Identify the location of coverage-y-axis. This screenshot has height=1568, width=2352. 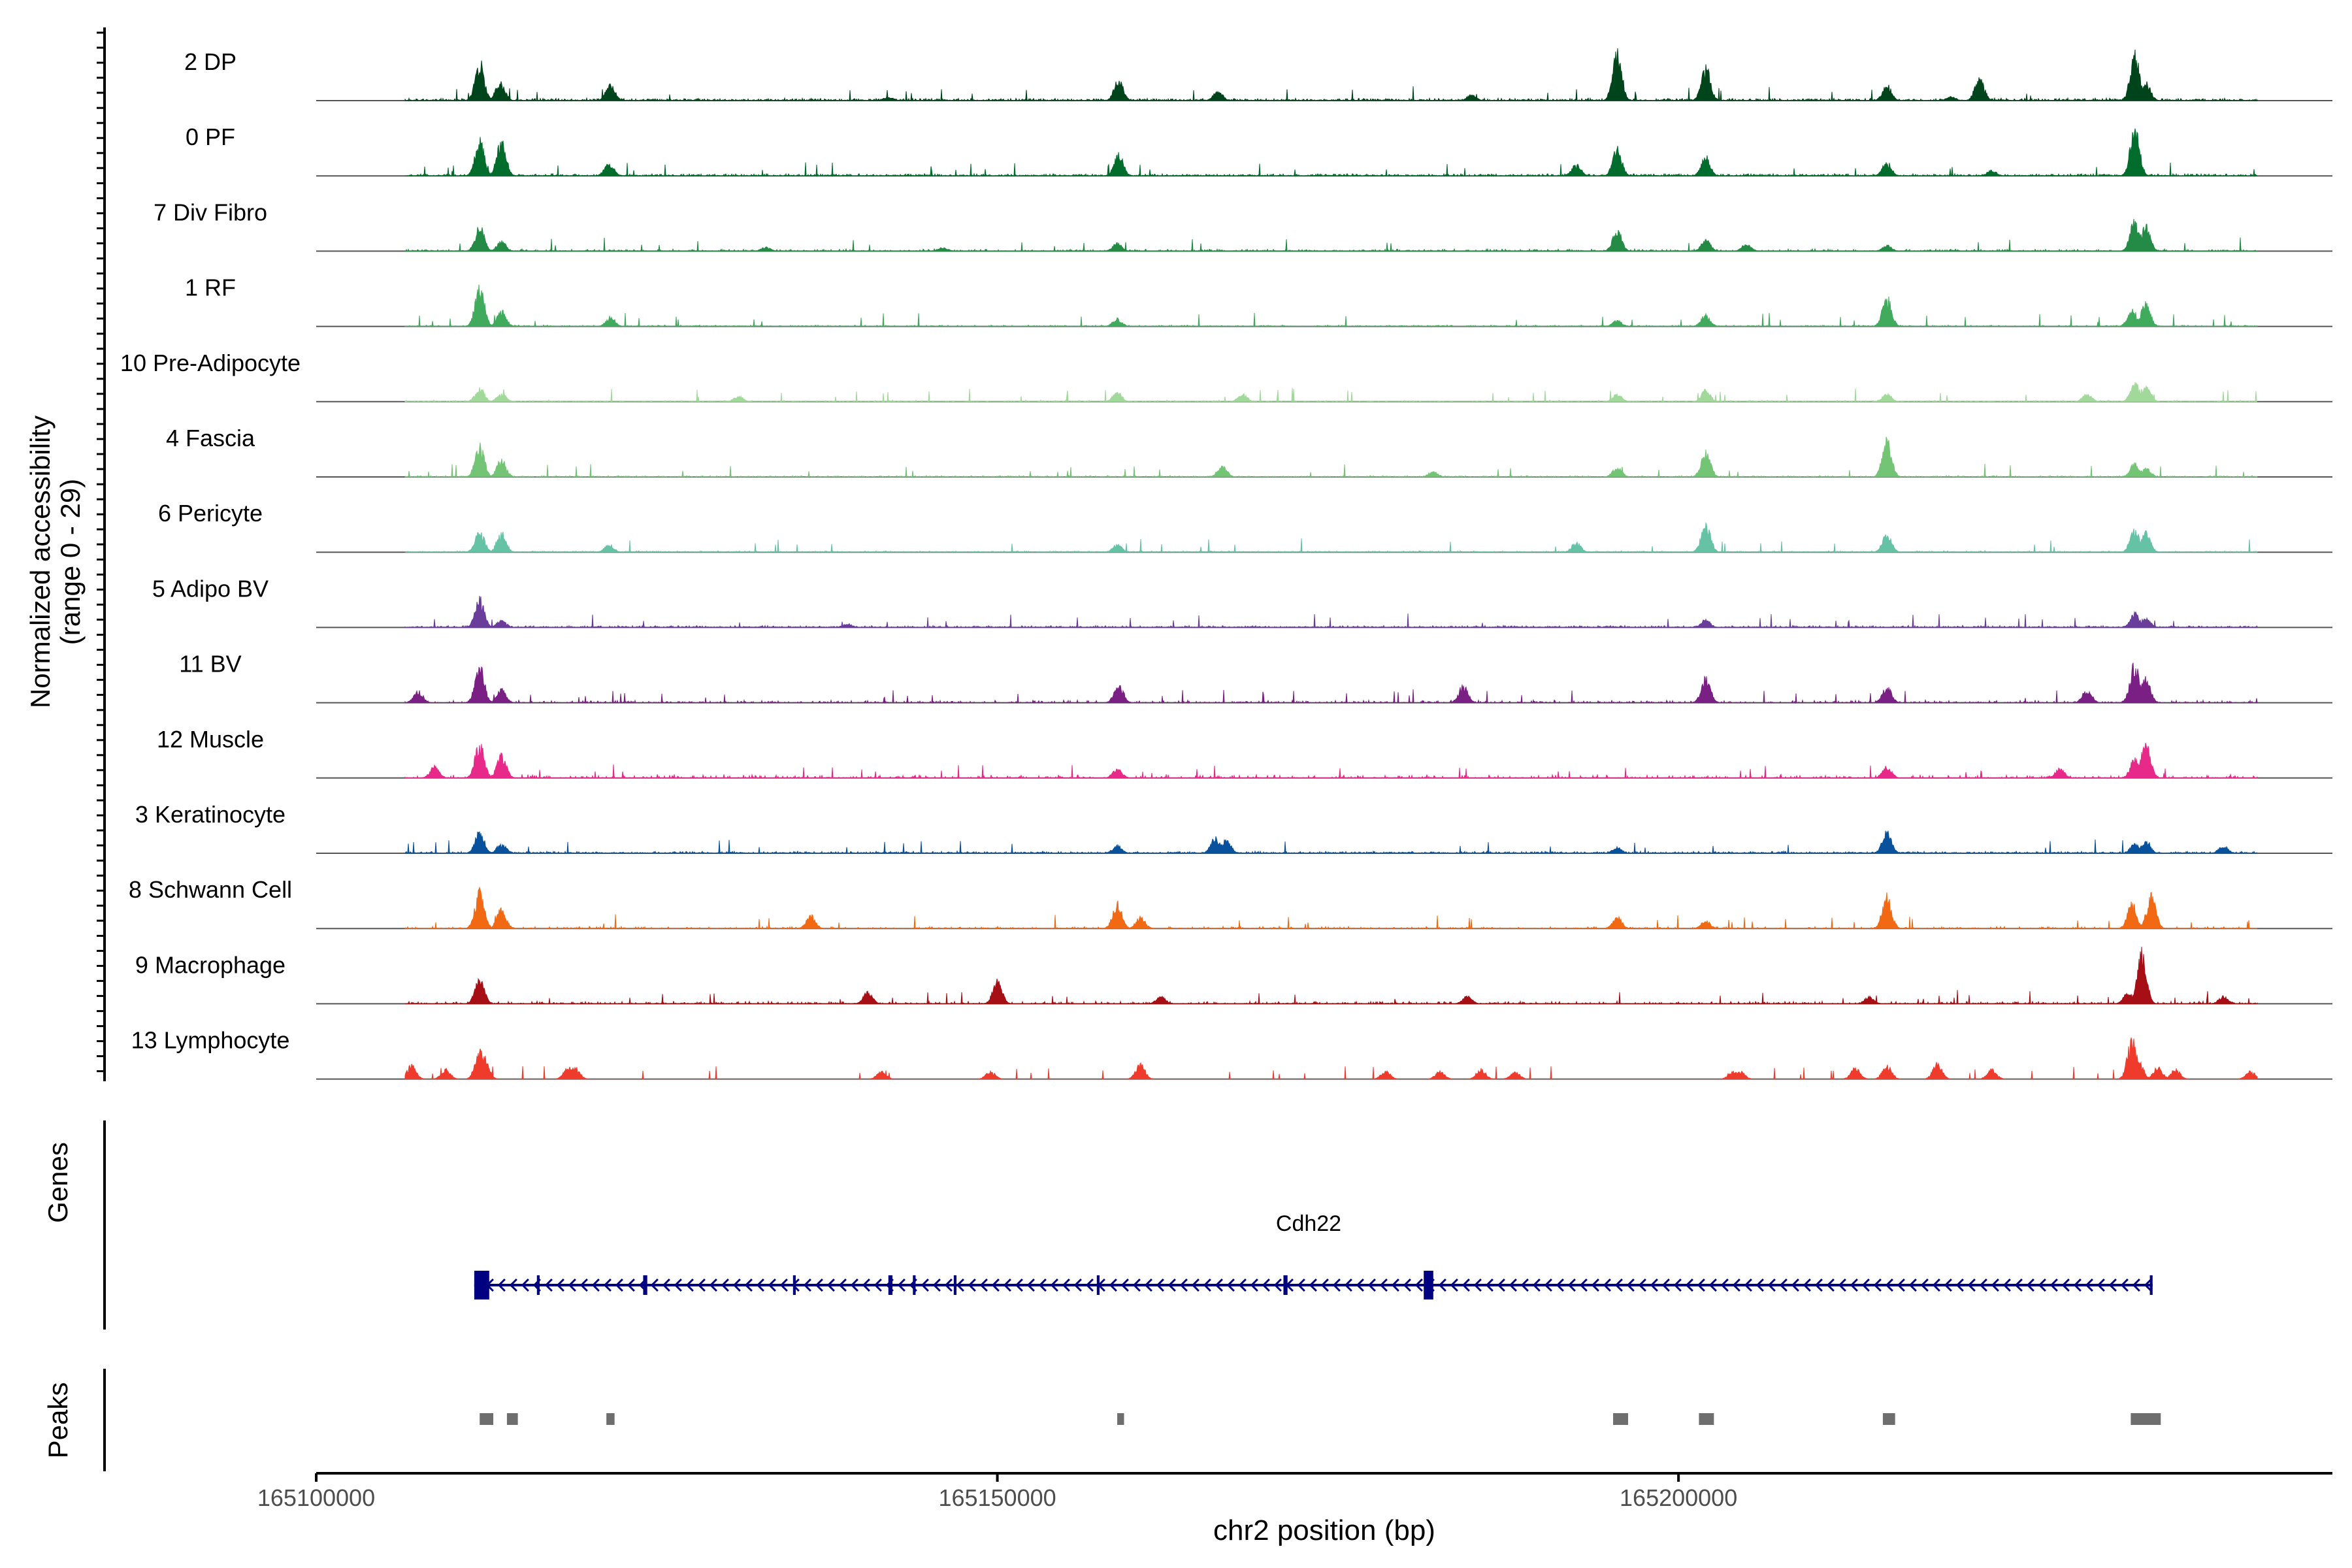
(101, 554).